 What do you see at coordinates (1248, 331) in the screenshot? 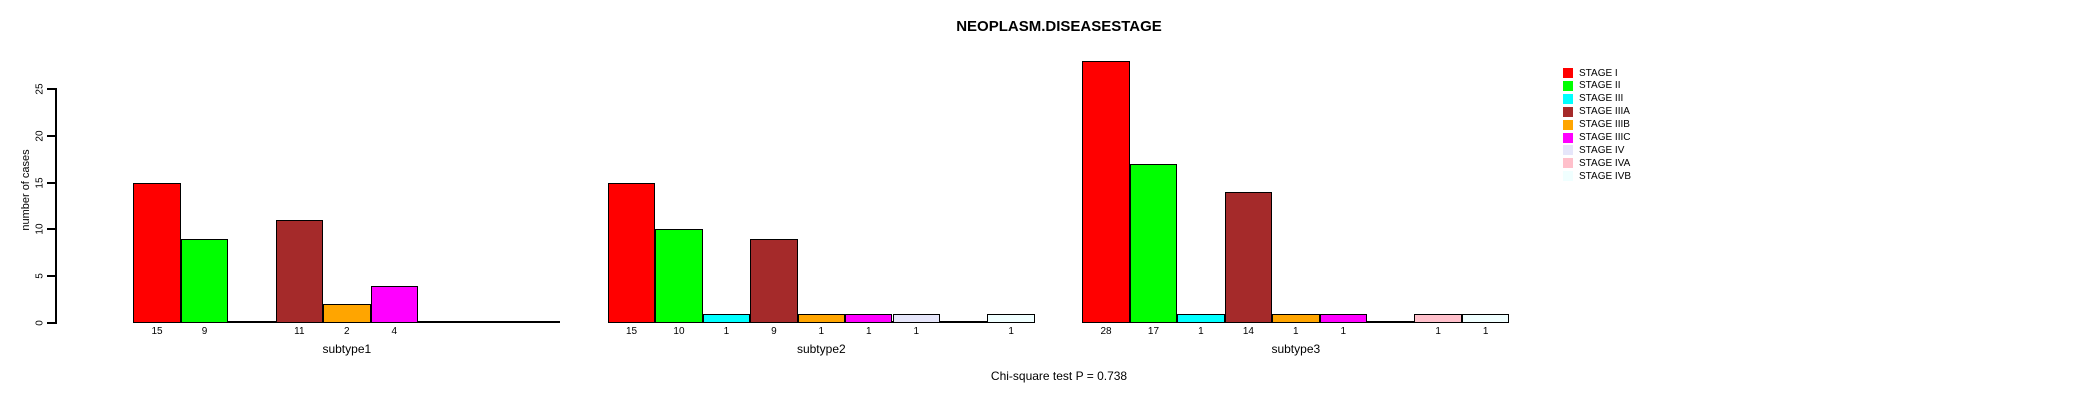
I see `bar-value-label: 14` at bounding box center [1248, 331].